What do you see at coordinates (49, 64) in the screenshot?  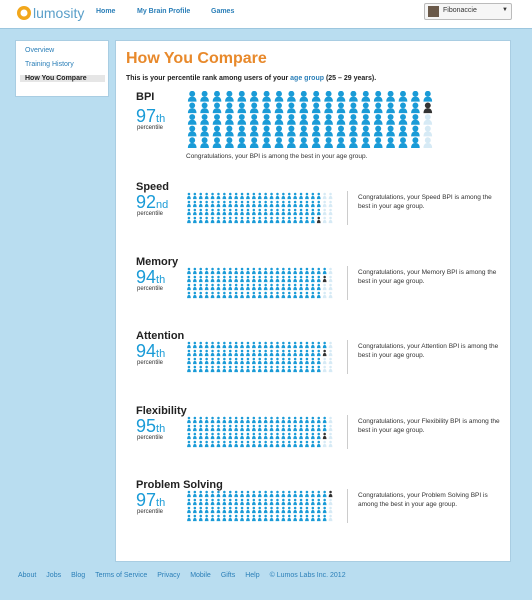 I see `sidebar-item: Training History` at bounding box center [49, 64].